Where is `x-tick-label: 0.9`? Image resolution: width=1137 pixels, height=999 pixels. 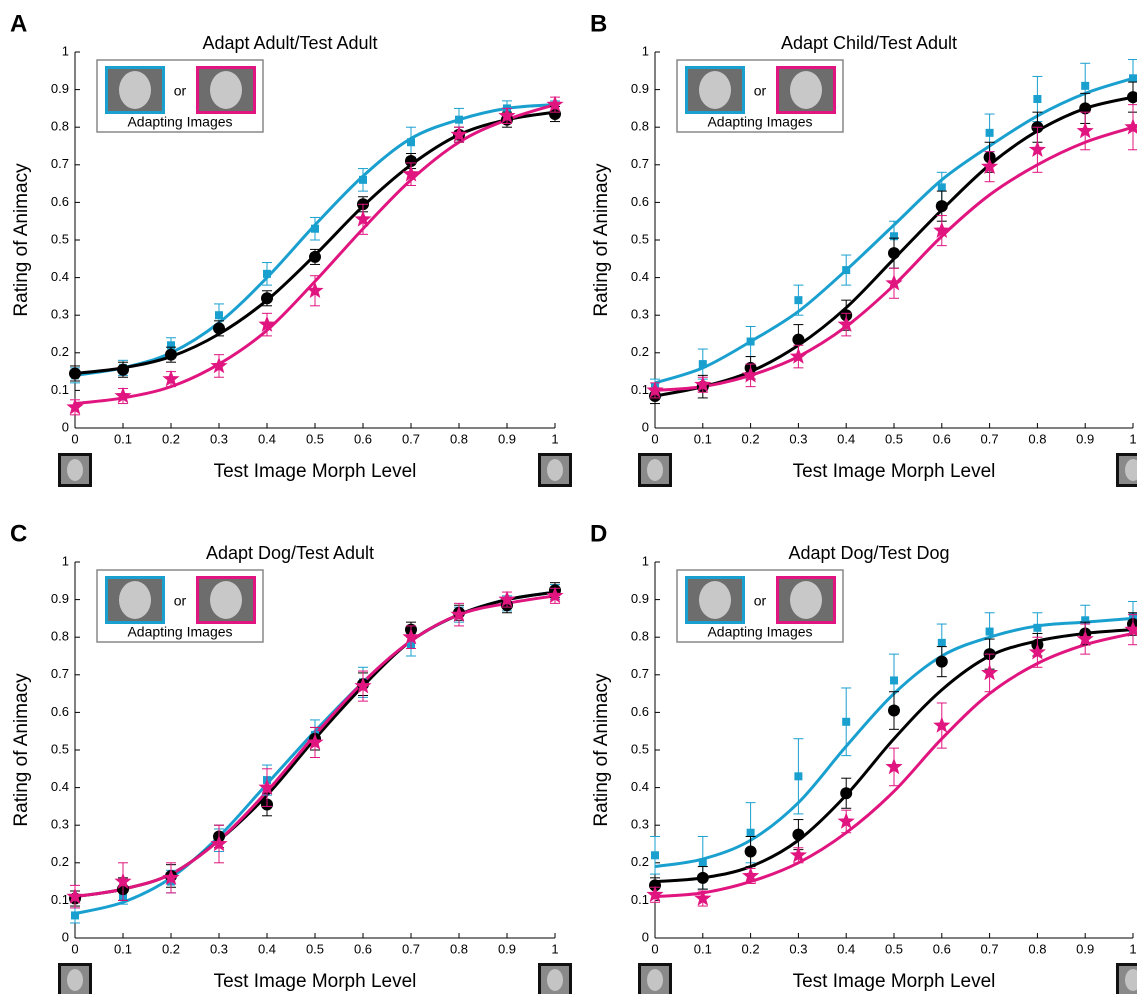
x-tick-label: 0.9 is located at coordinates (507, 438).